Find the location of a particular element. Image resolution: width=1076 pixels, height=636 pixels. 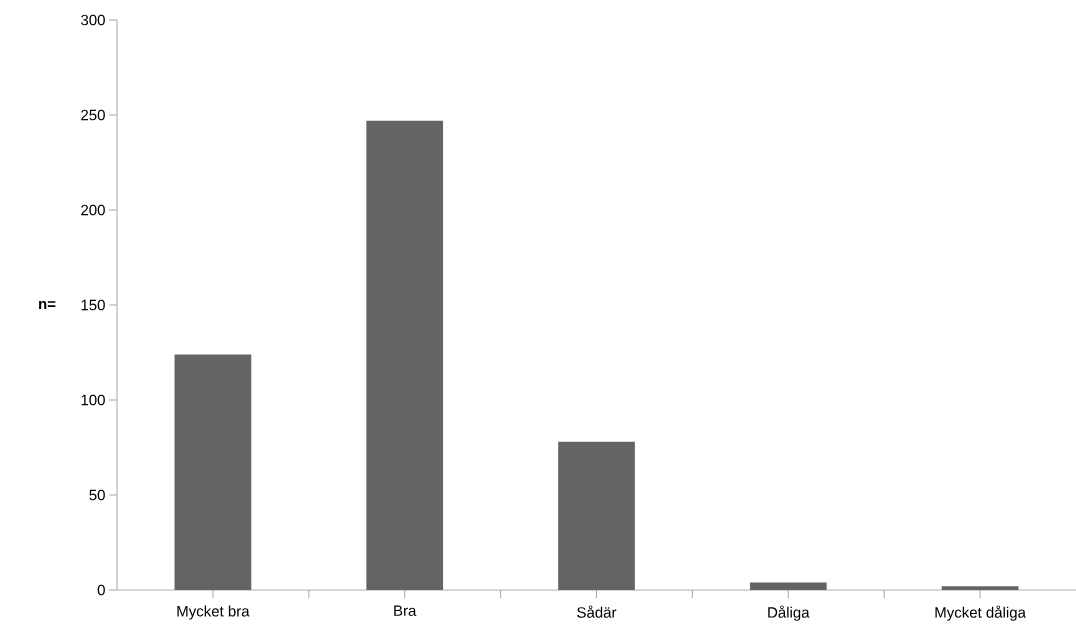

y-tick-label: 200 is located at coordinates (93, 210).